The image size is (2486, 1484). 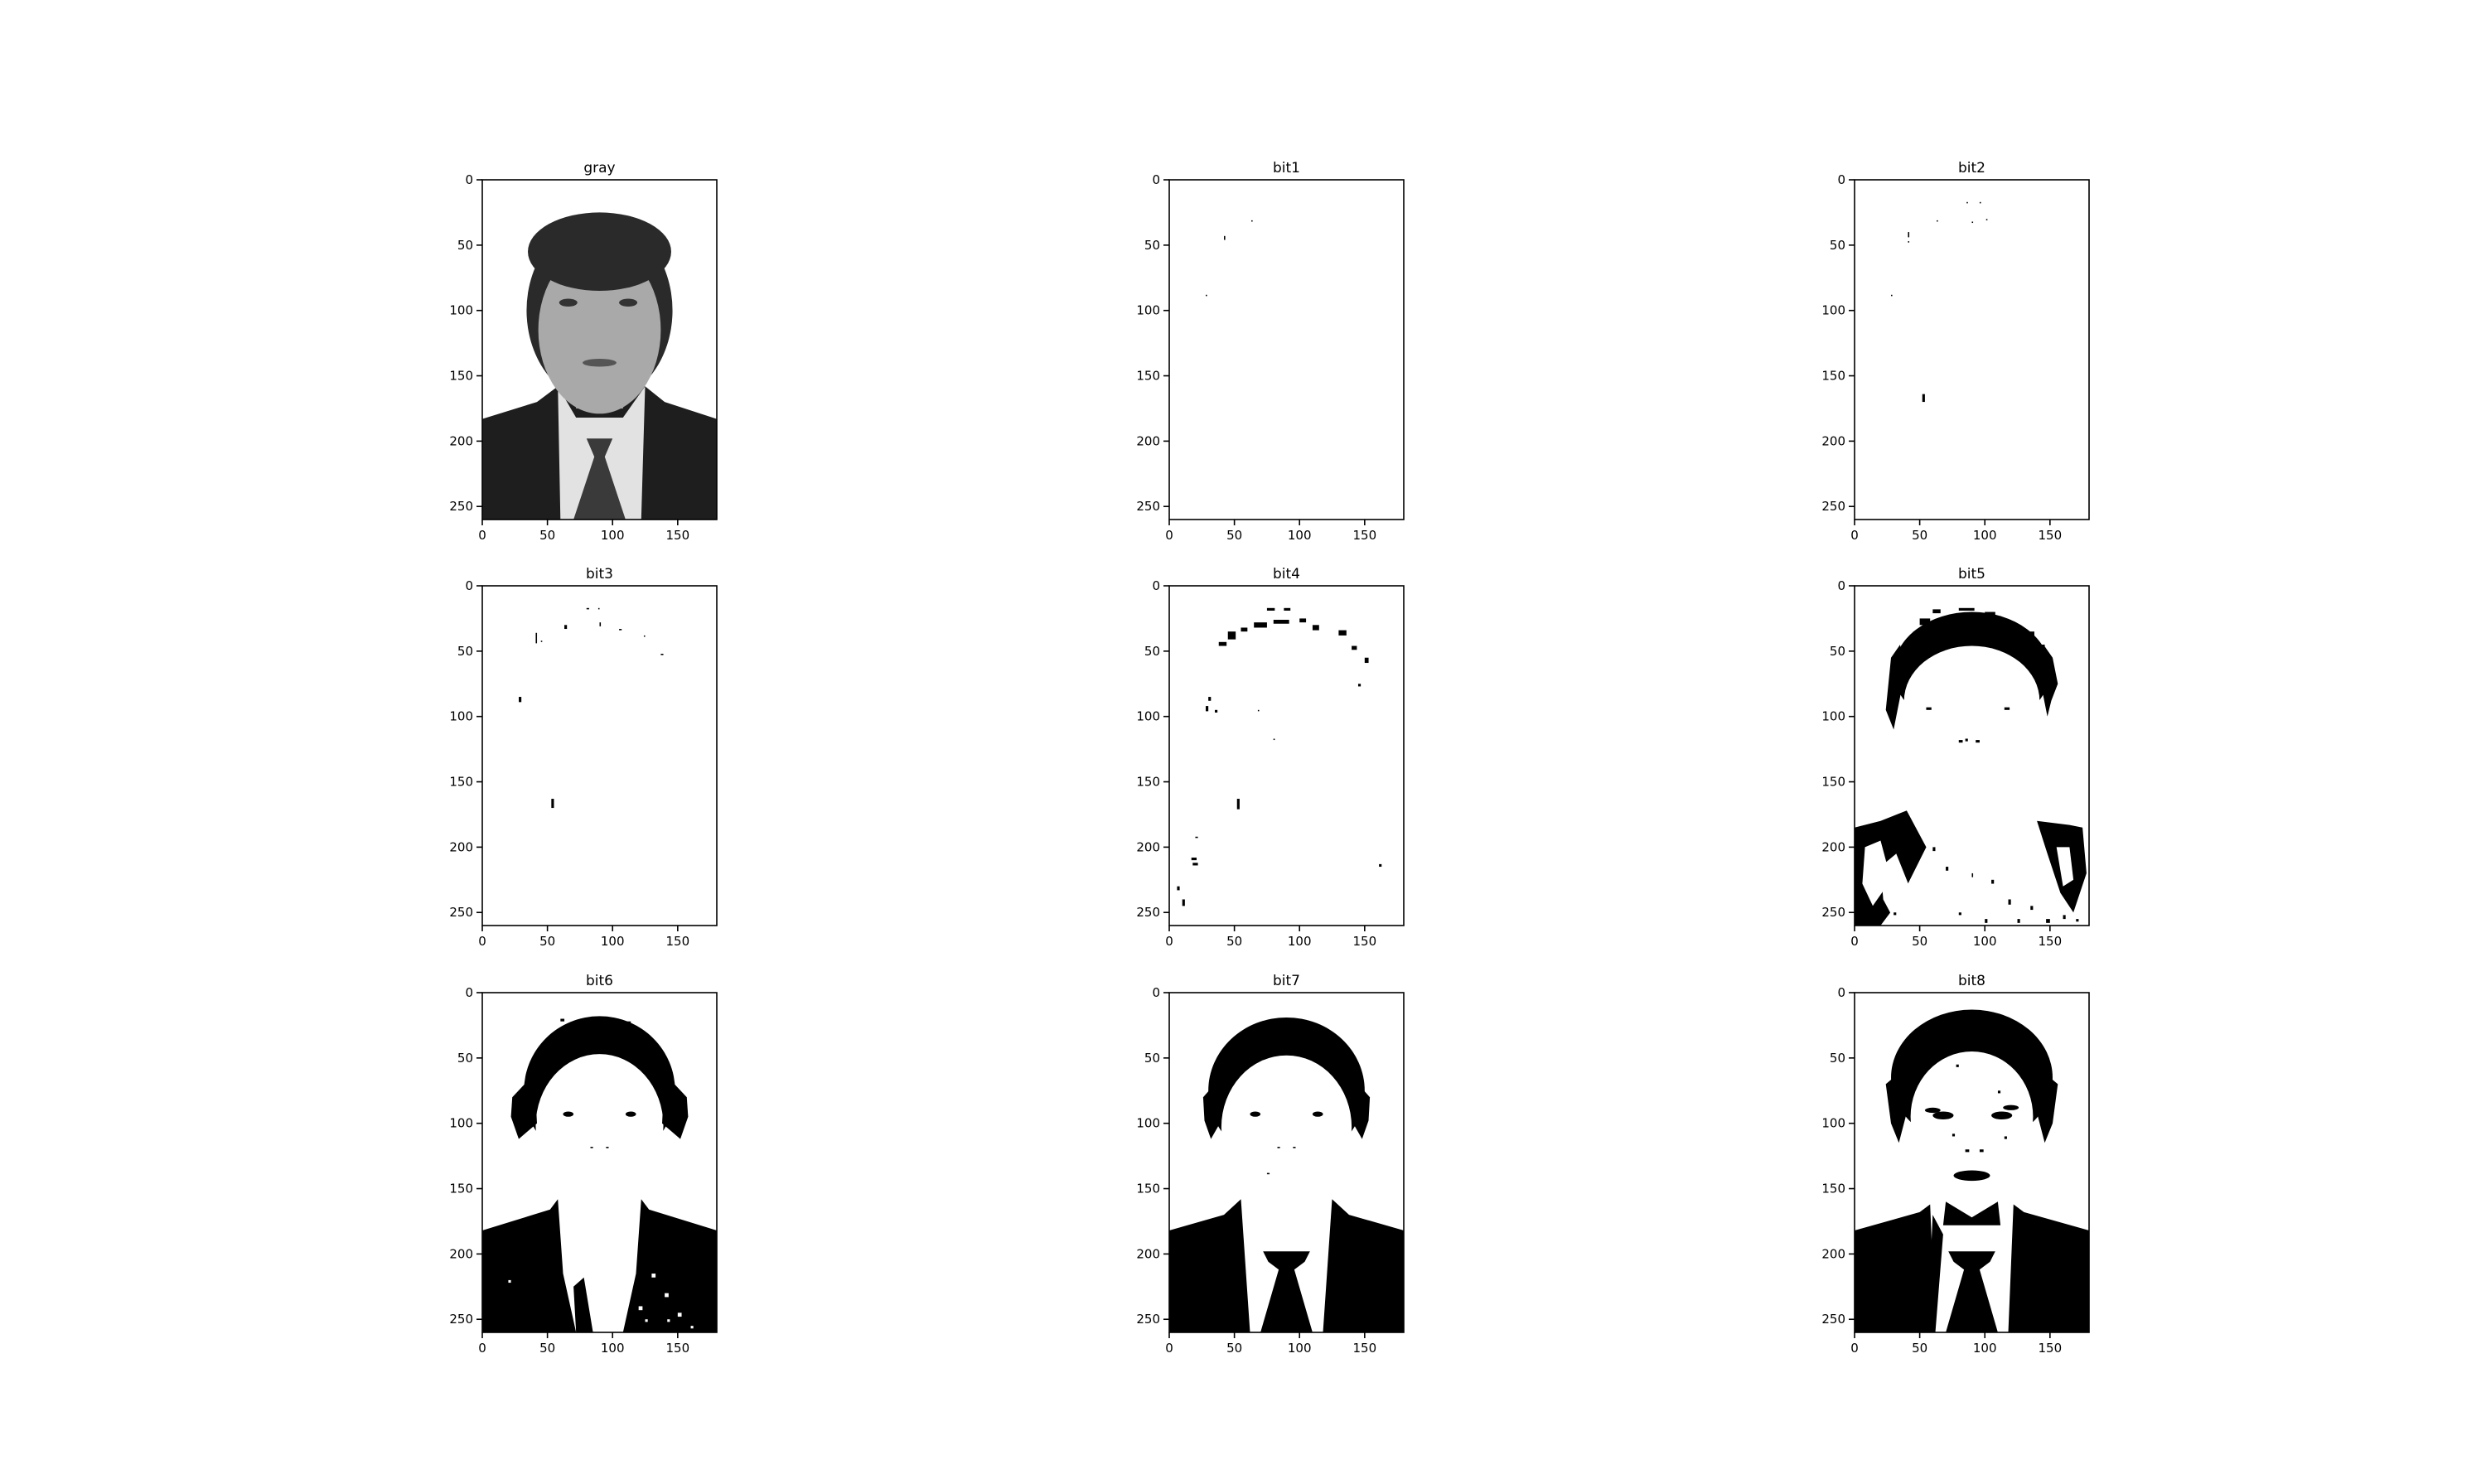 What do you see at coordinates (1972, 168) in the screenshot?
I see `subplot-title: bit2` at bounding box center [1972, 168].